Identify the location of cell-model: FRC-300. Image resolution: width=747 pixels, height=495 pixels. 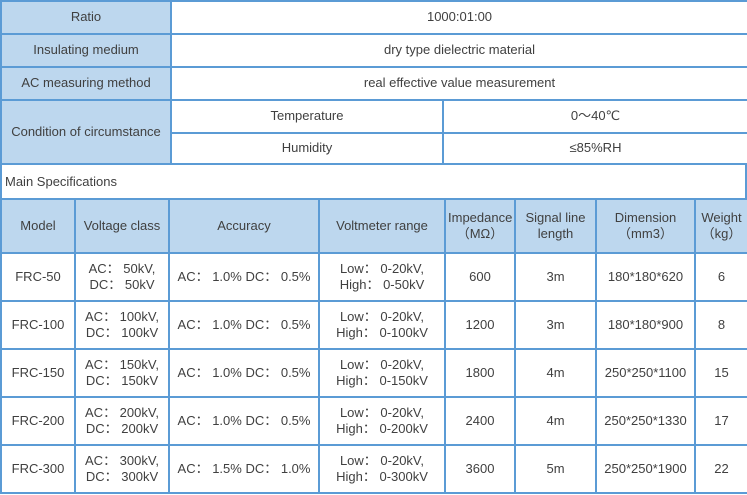
(38, 469).